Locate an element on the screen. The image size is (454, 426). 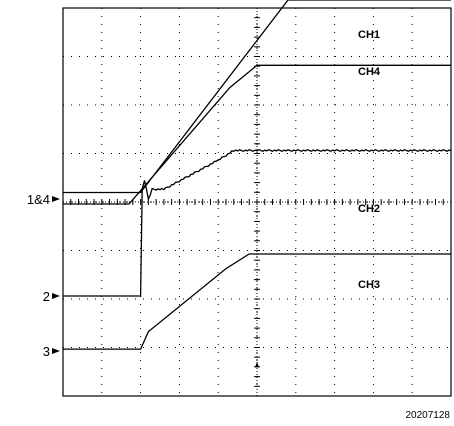
ref-markers: 1&4 2 3 is located at coordinates (43, 275).